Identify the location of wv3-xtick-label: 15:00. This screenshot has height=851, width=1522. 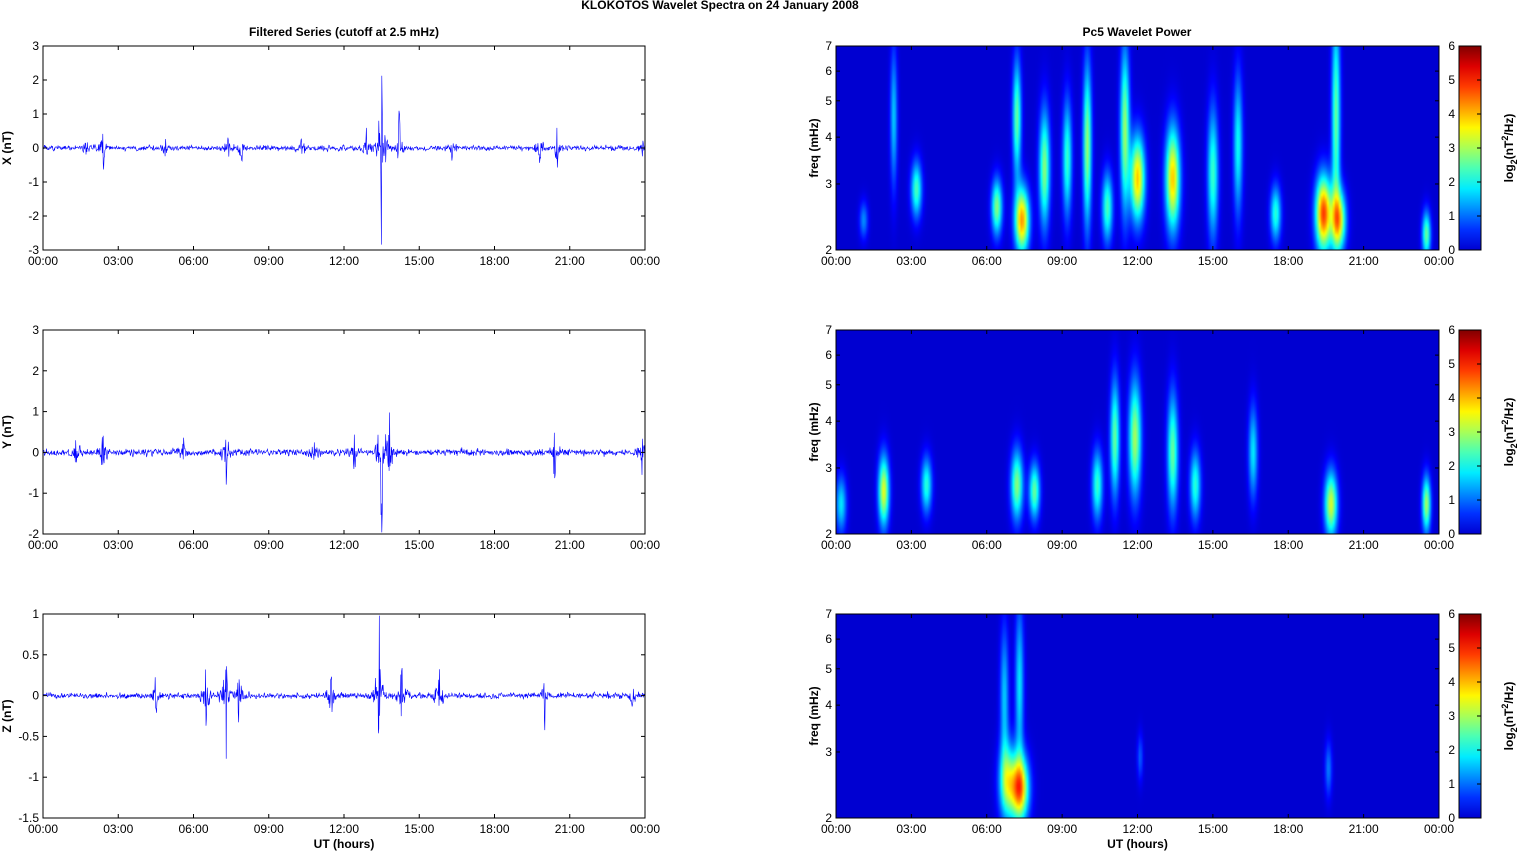
(1213, 829).